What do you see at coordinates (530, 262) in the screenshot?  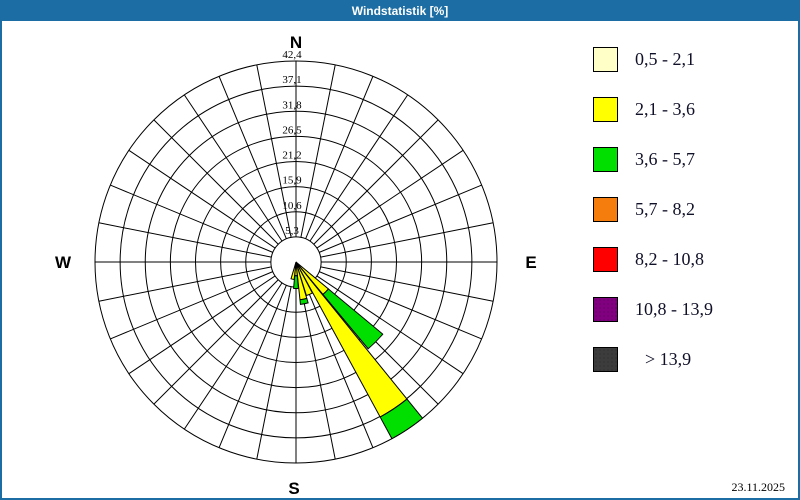 I see `compass-label-east: E` at bounding box center [530, 262].